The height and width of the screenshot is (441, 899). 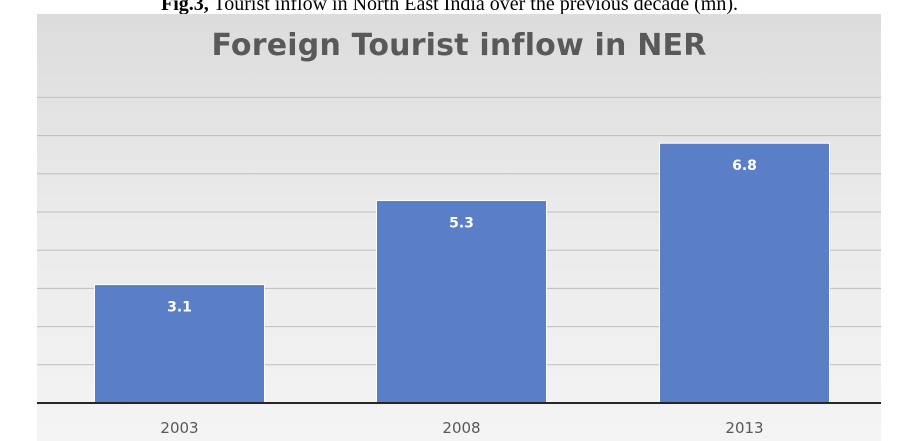 What do you see at coordinates (459, 45) in the screenshot?
I see `chart-title: Foreign Tourist inflow in NER` at bounding box center [459, 45].